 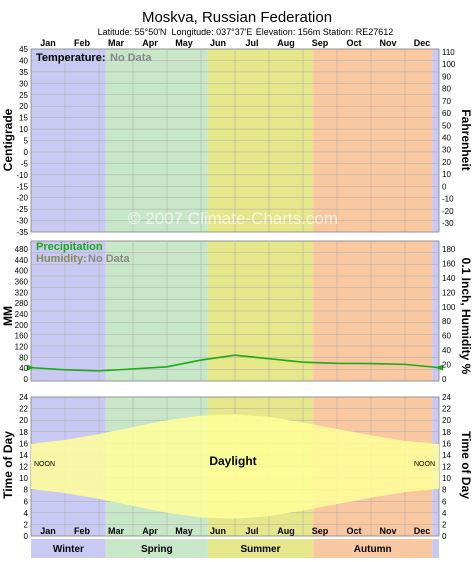 I want to click on month-label-top: Jan, so click(x=48, y=43).